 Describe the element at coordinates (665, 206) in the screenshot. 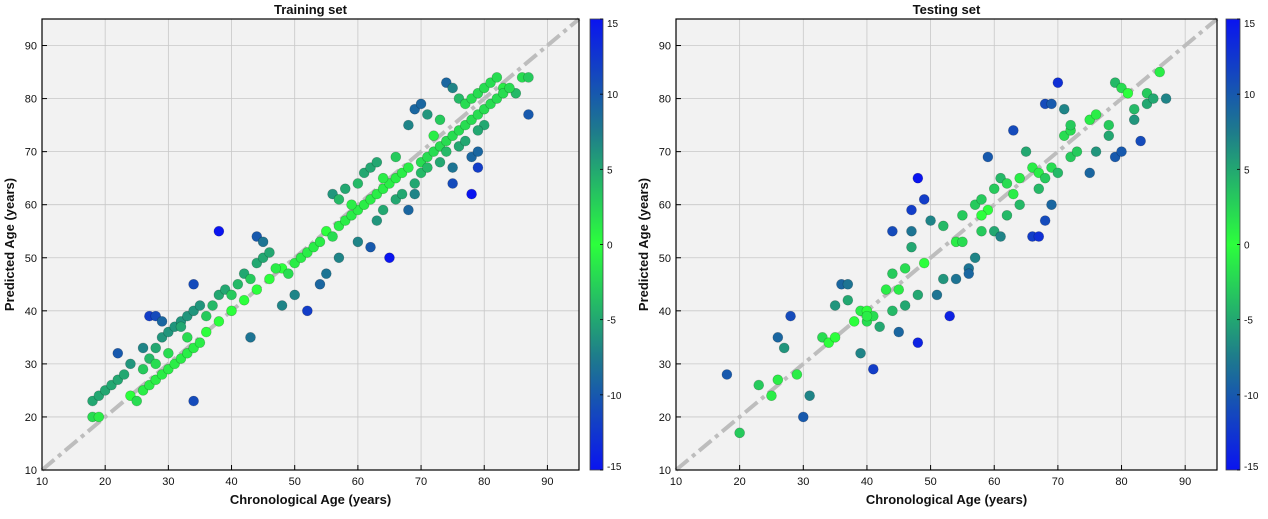

I see `y-tick-label: 60` at that location.